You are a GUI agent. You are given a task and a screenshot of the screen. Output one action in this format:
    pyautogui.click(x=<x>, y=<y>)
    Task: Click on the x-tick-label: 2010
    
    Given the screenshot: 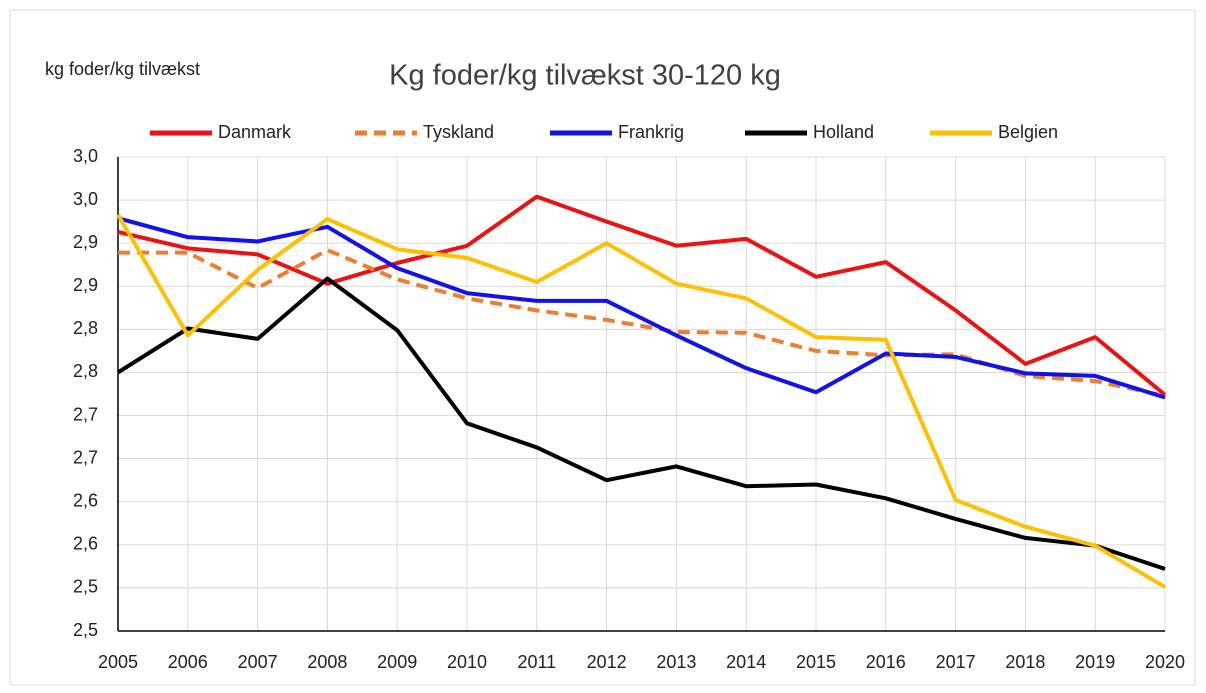 What is the action you would take?
    pyautogui.click(x=467, y=662)
    